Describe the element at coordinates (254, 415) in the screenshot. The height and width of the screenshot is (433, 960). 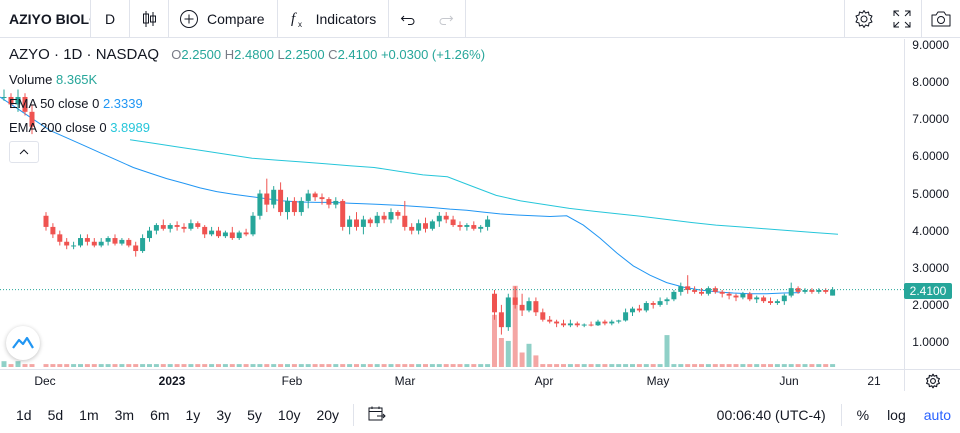
I see `range-5y: 5y` at that location.